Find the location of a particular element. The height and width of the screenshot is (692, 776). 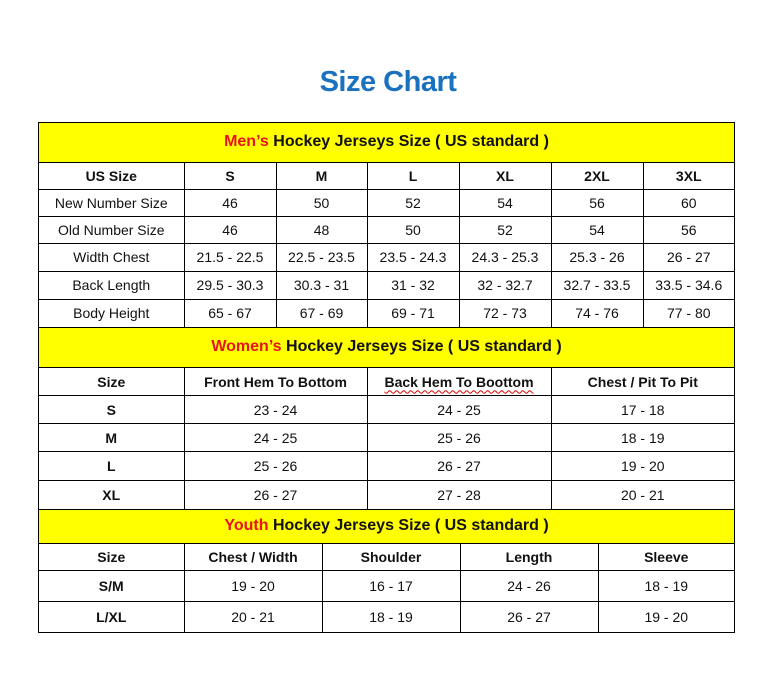

column-header: Chest / Width is located at coordinates (253, 556).